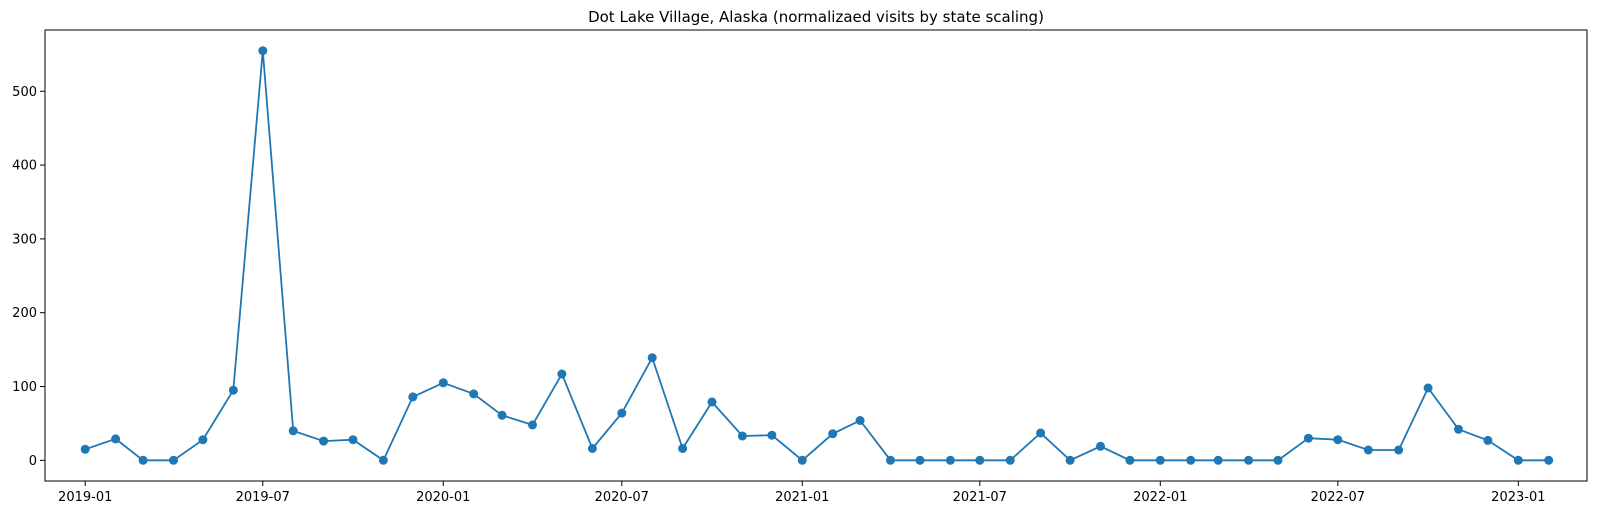  I want to click on x-tick-label: 2019-01, so click(85, 497).